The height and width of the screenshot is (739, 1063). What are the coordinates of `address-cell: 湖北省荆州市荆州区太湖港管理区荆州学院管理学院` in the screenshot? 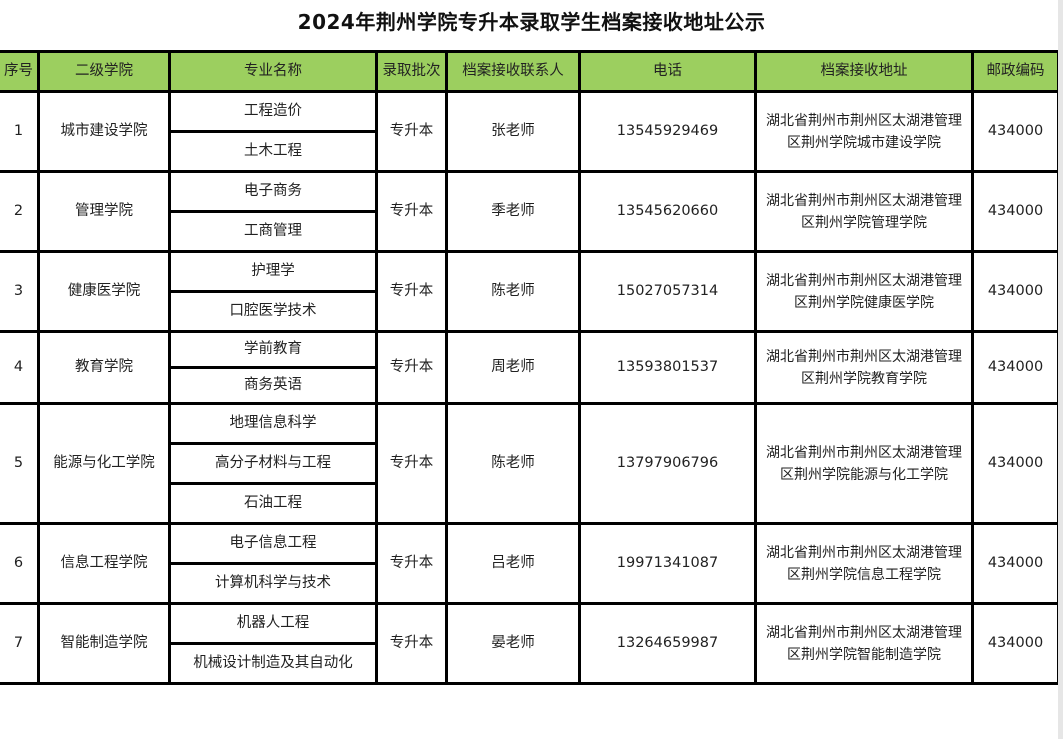 It's located at (864, 211).